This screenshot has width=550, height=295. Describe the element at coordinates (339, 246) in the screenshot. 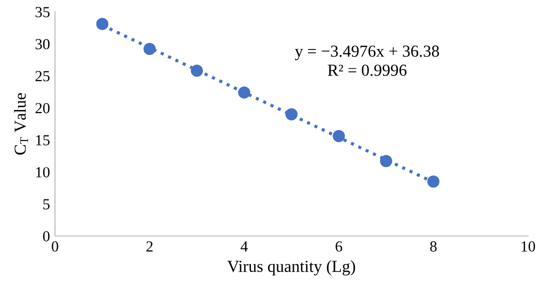

I see `x-tick-label: 6` at that location.